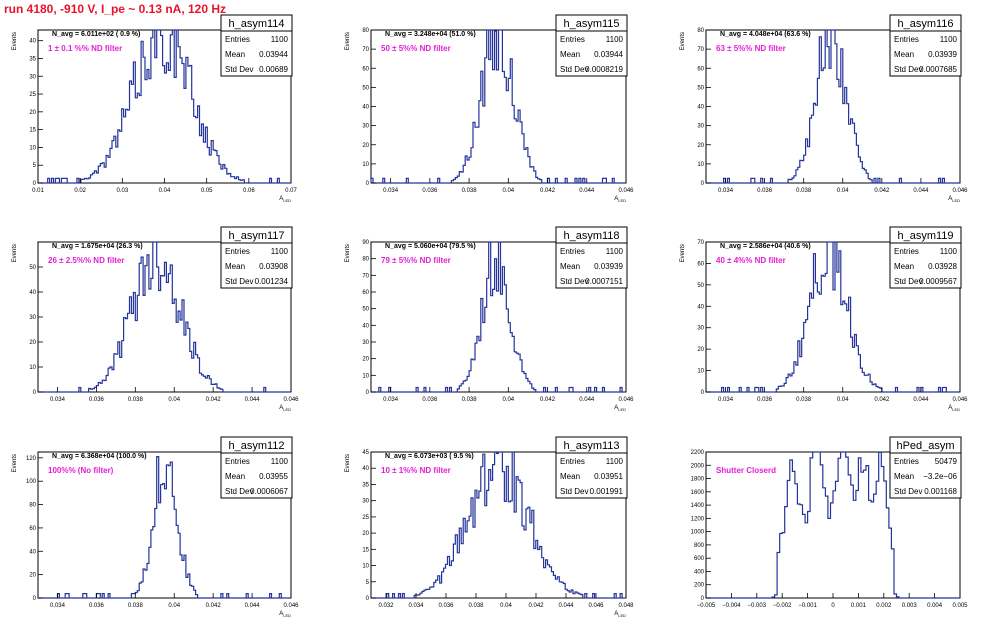  I want to click on x-tick-label: 0.07, so click(291, 191).